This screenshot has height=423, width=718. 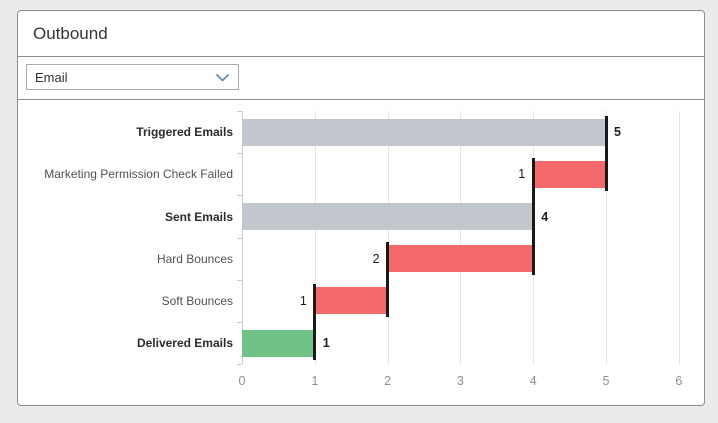 I want to click on category-axis-line, so click(x=242, y=238).